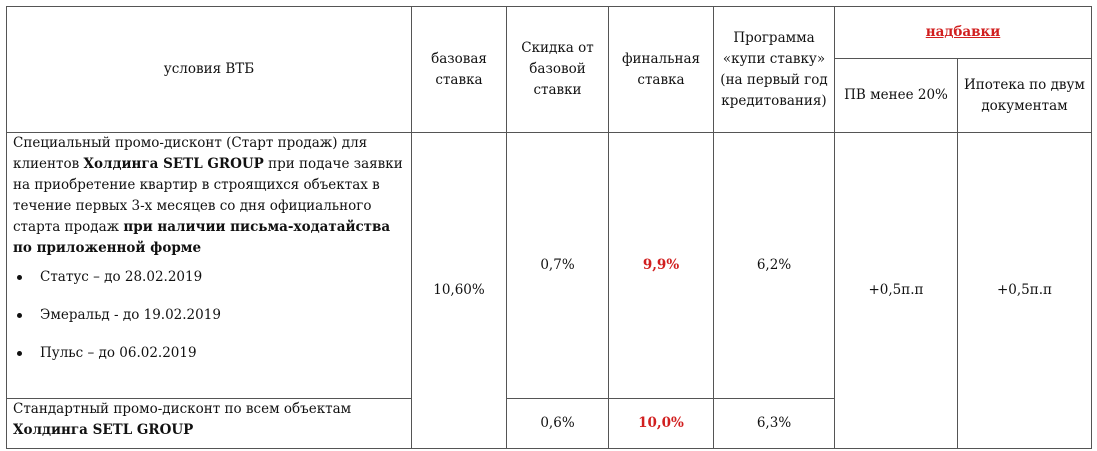  I want to click on date-item-status: Статус – до 28.02.2019, so click(209, 286).